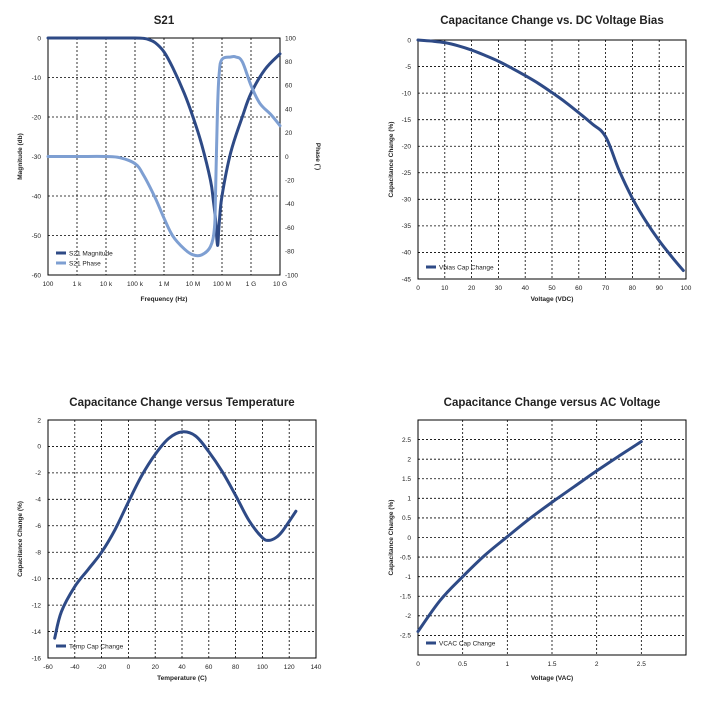 The image size is (709, 702). I want to click on y-tick-label: 1.5, so click(406, 479).